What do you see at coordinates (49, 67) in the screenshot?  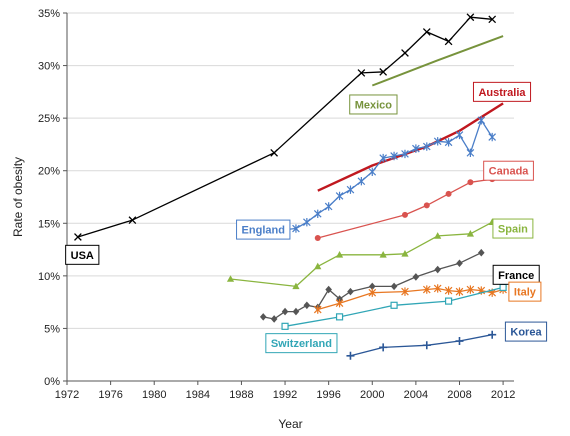 I see `y-tick-label: 30%` at bounding box center [49, 67].